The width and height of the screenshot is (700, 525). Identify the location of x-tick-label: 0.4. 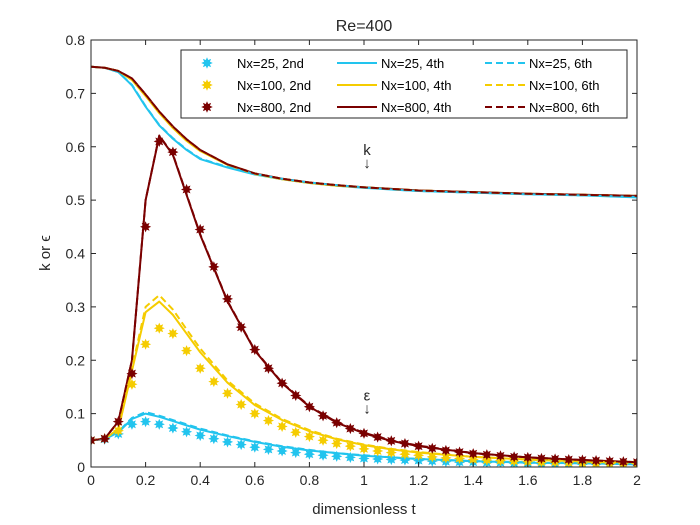
(200, 480).